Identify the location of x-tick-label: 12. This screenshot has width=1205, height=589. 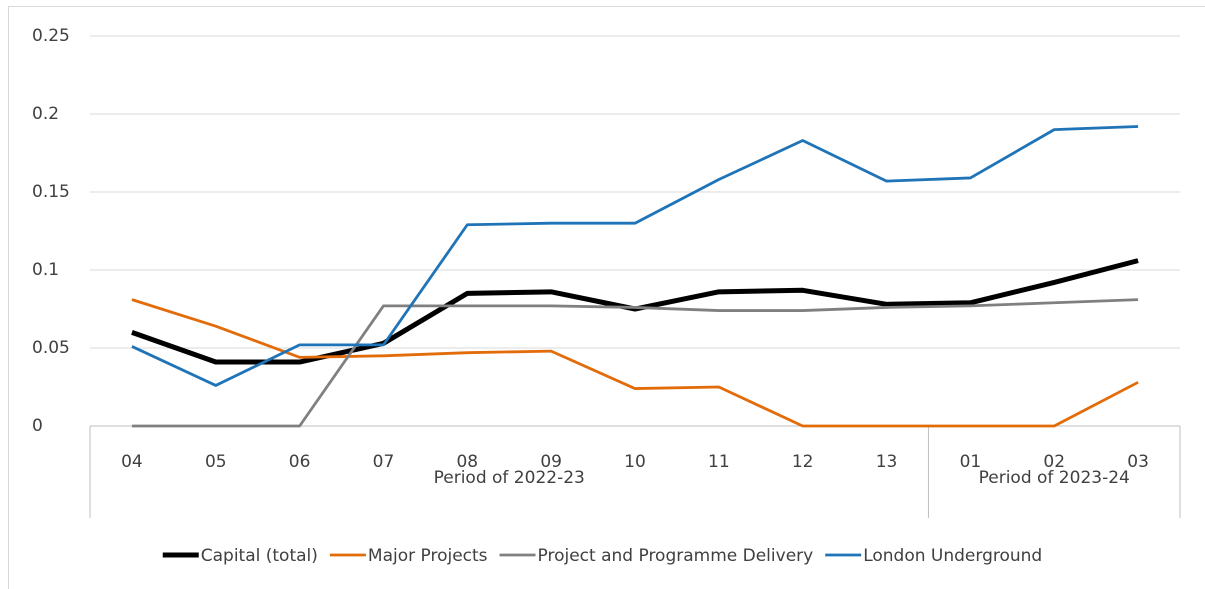
(803, 462).